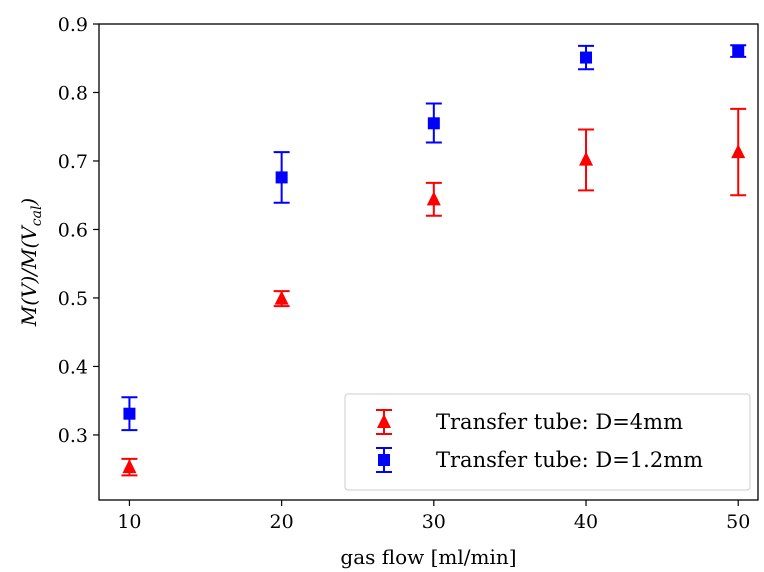 The width and height of the screenshot is (764, 572). I want to click on y-axis-title: M(V)/M(Vcal), so click(31, 263).